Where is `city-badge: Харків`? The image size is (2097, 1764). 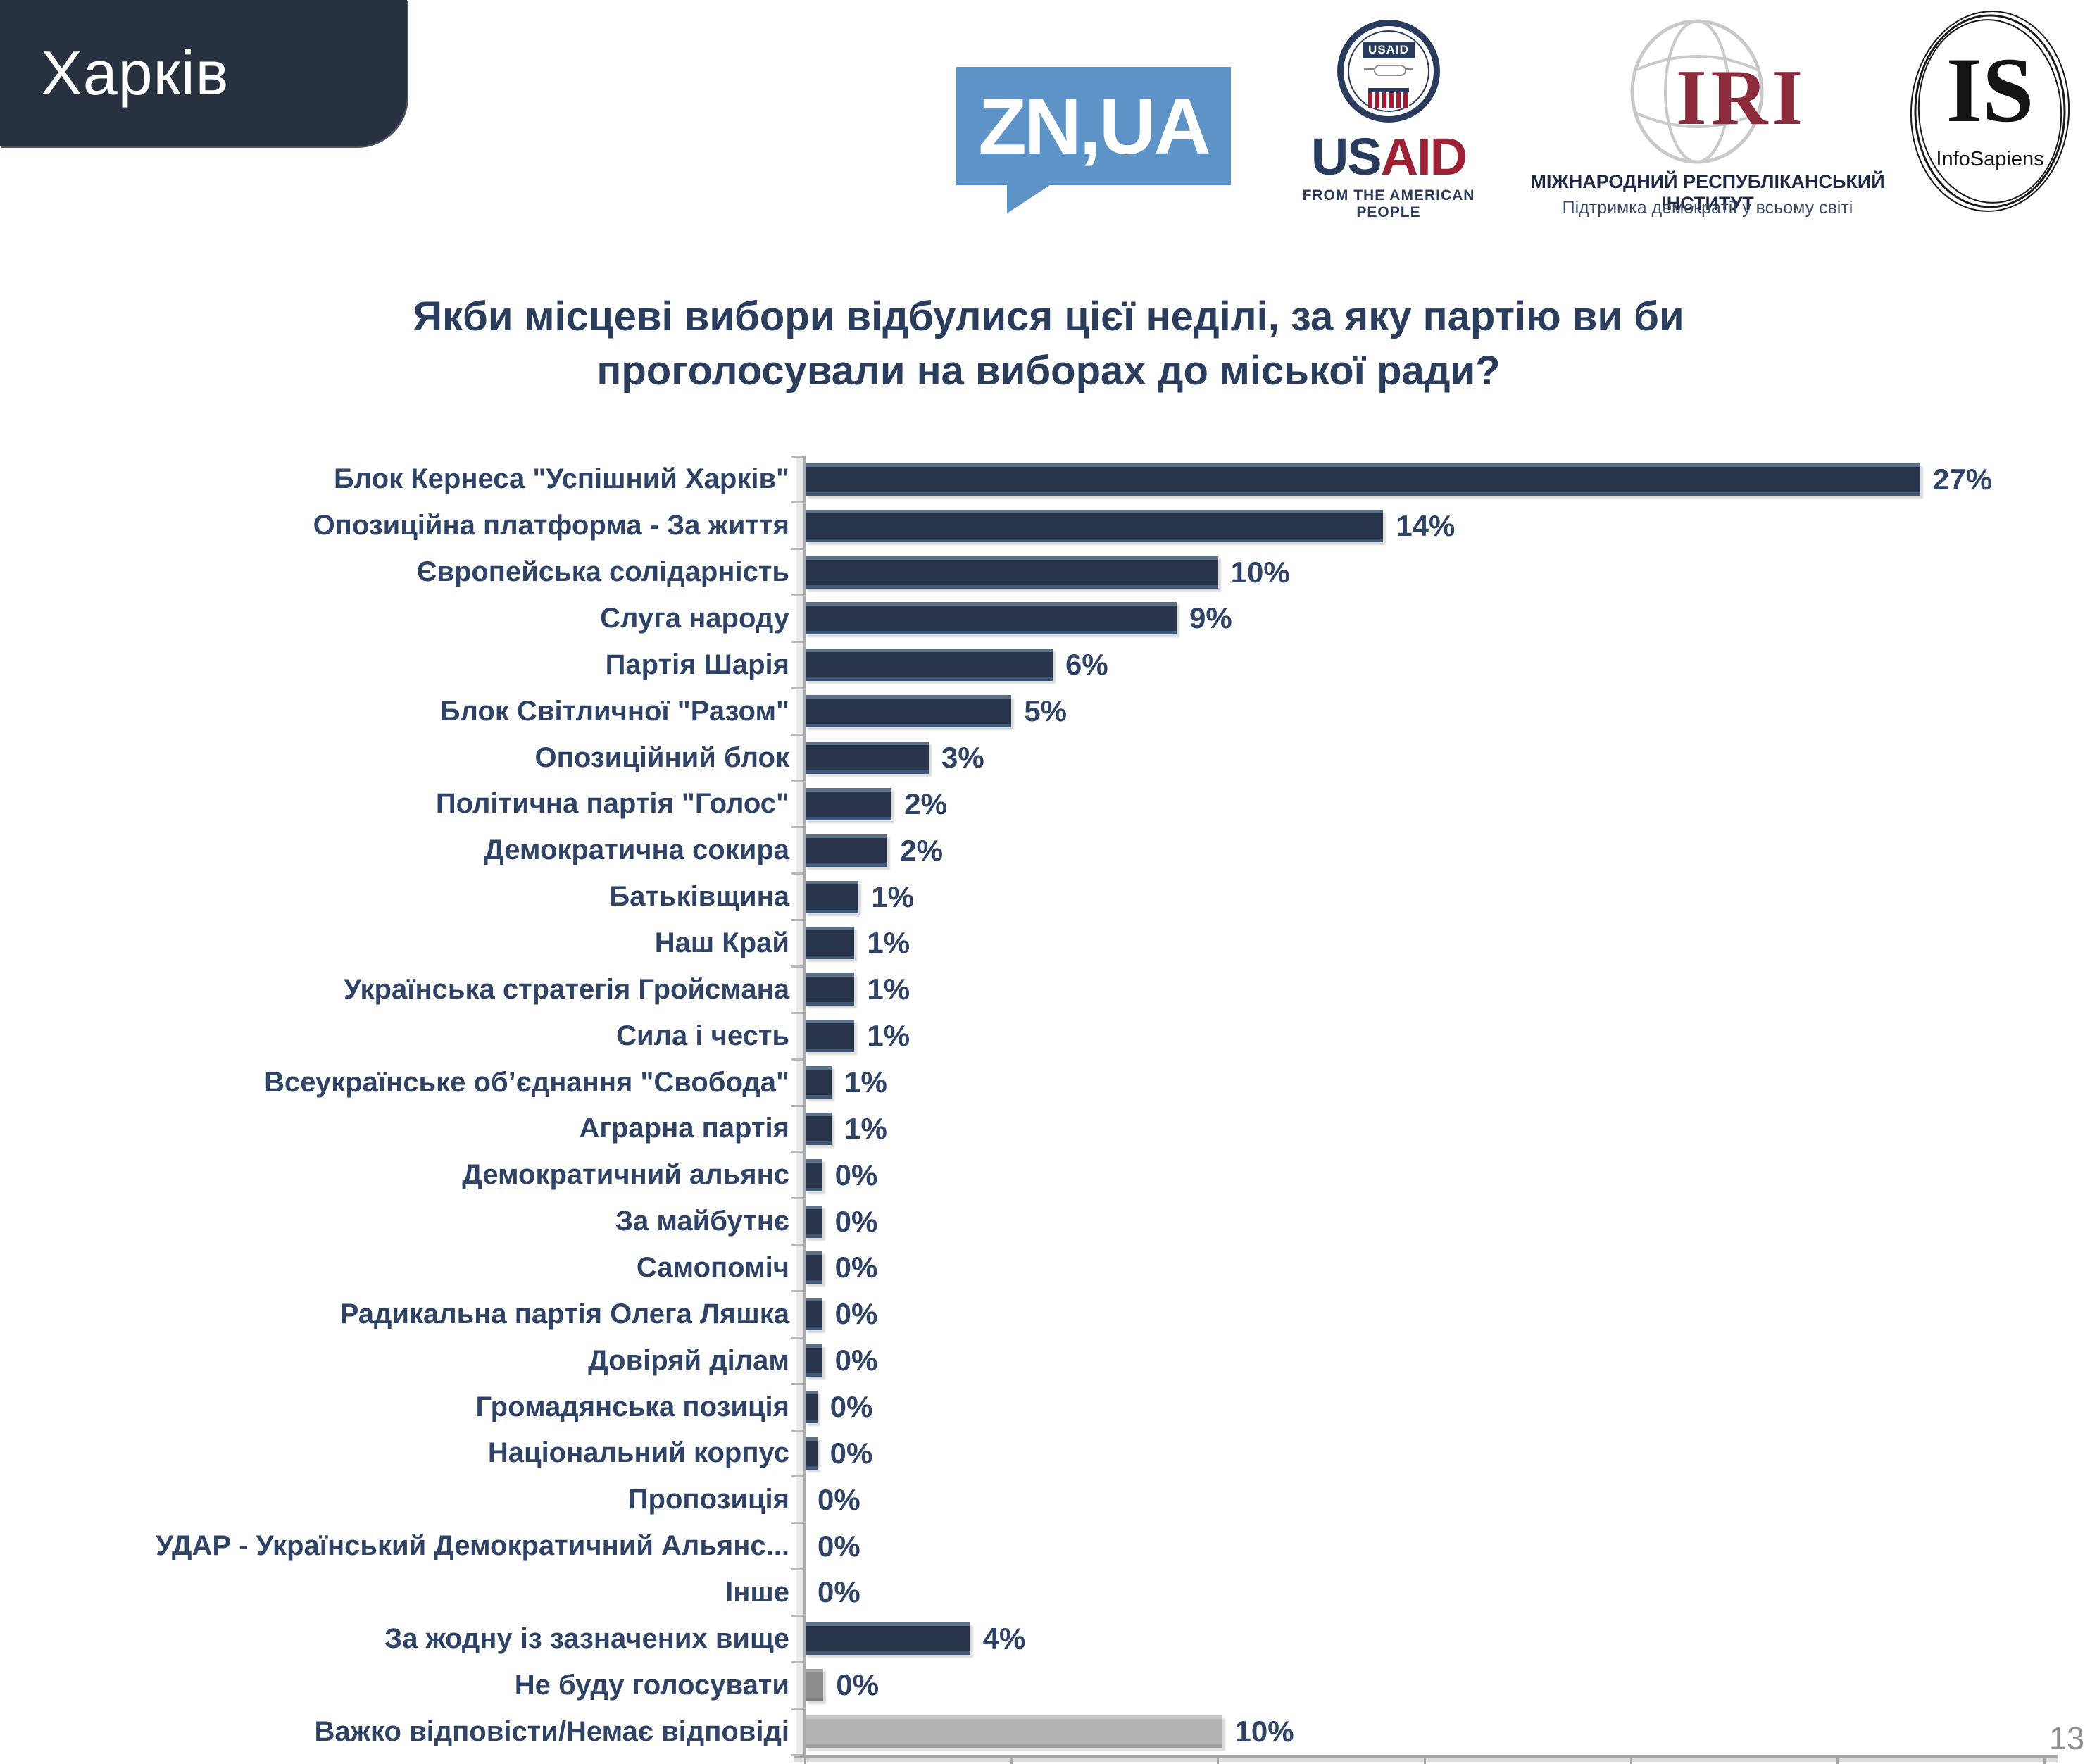
city-badge: Харків is located at coordinates (204, 73).